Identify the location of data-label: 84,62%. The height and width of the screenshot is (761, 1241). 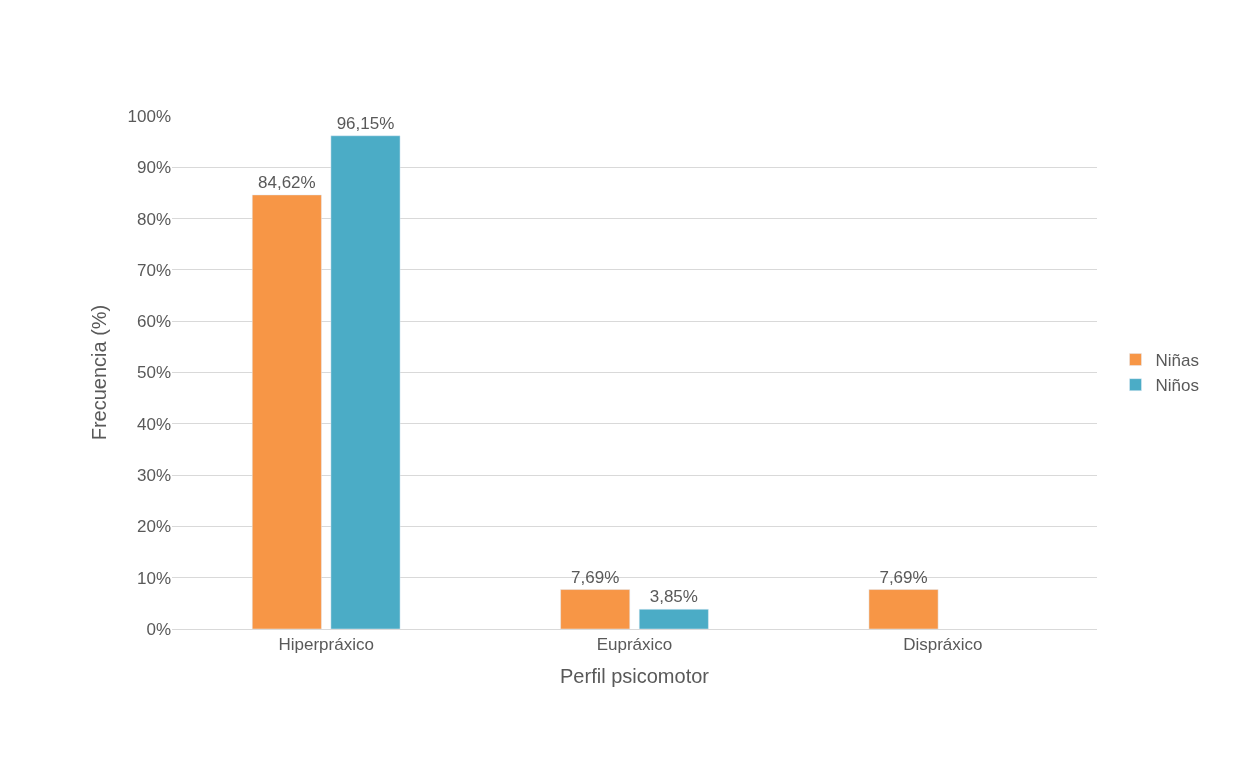
(287, 182).